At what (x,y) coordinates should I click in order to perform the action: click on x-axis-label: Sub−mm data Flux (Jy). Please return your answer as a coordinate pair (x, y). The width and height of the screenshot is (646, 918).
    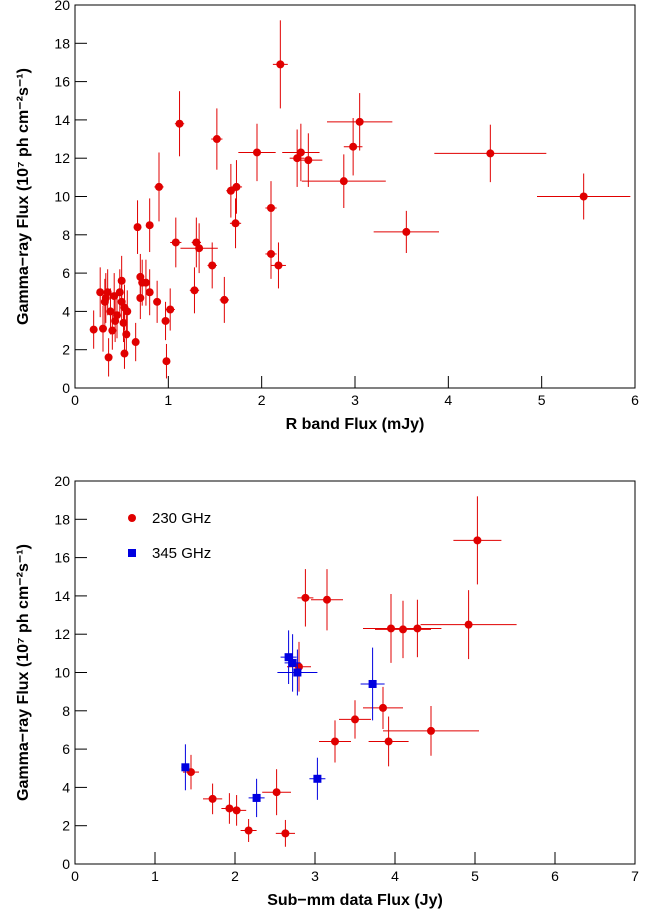
    Looking at the image, I should click on (355, 900).